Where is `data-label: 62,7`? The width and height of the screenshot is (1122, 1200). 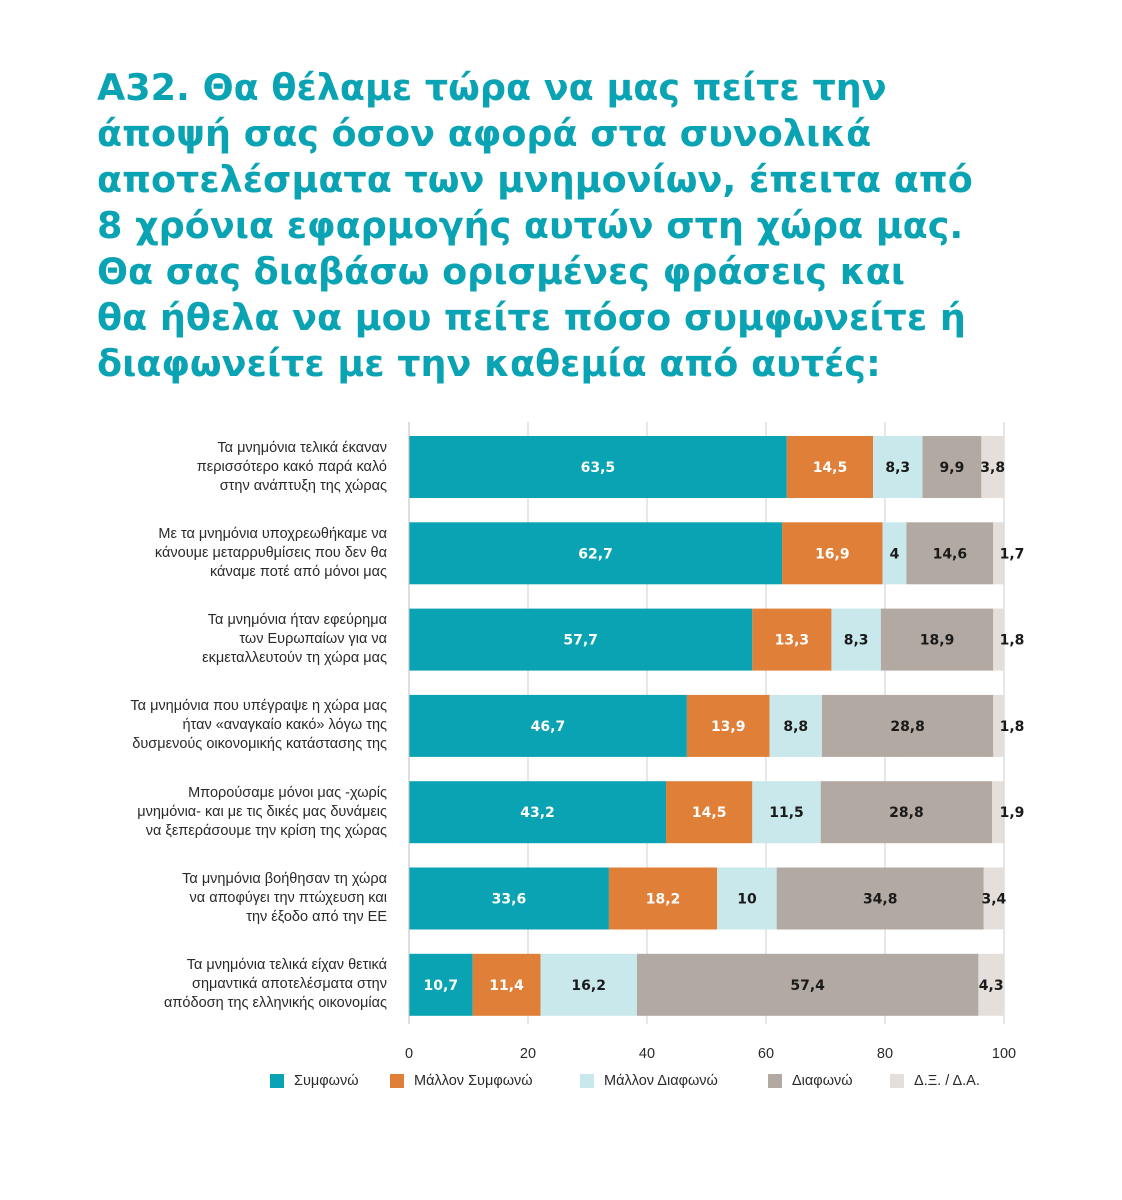
data-label: 62,7 is located at coordinates (595, 554).